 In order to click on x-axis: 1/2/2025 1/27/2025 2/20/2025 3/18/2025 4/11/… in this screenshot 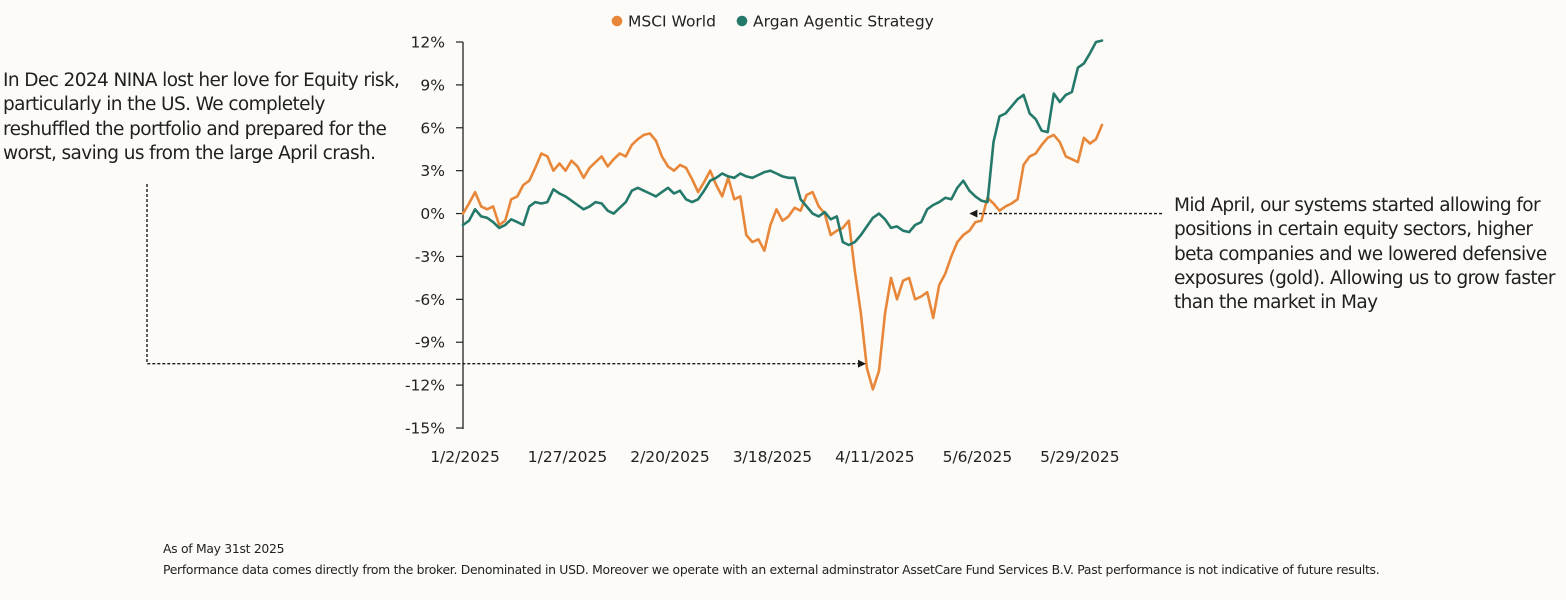, I will do `click(774, 457)`.